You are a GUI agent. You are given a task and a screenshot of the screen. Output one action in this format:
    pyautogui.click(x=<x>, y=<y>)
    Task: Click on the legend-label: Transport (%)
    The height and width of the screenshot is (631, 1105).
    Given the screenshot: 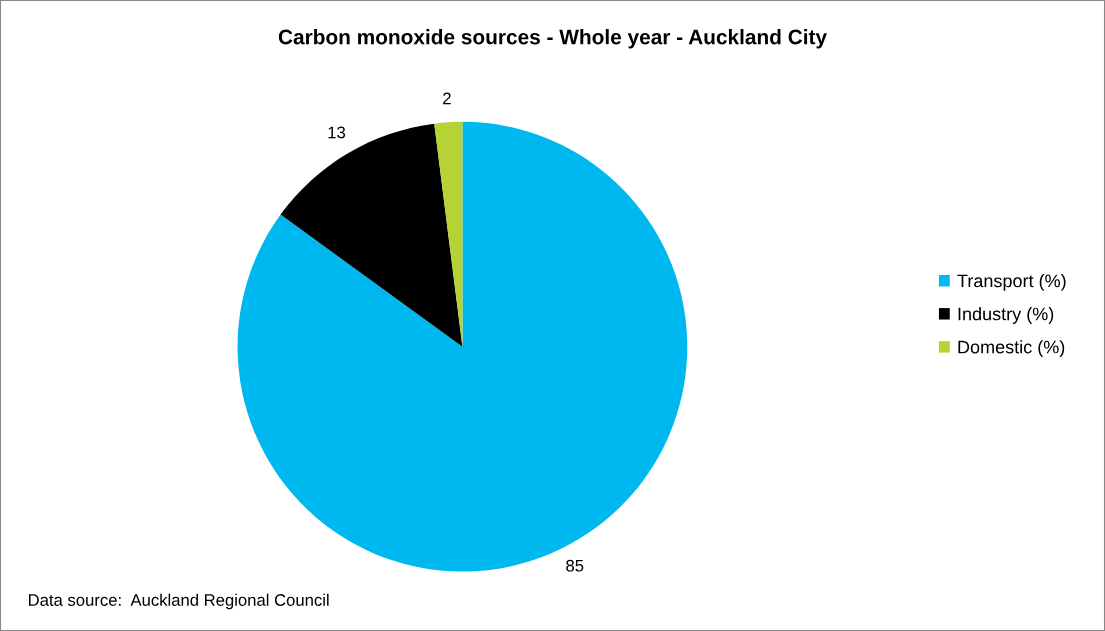 What is the action you would take?
    pyautogui.click(x=1011, y=282)
    